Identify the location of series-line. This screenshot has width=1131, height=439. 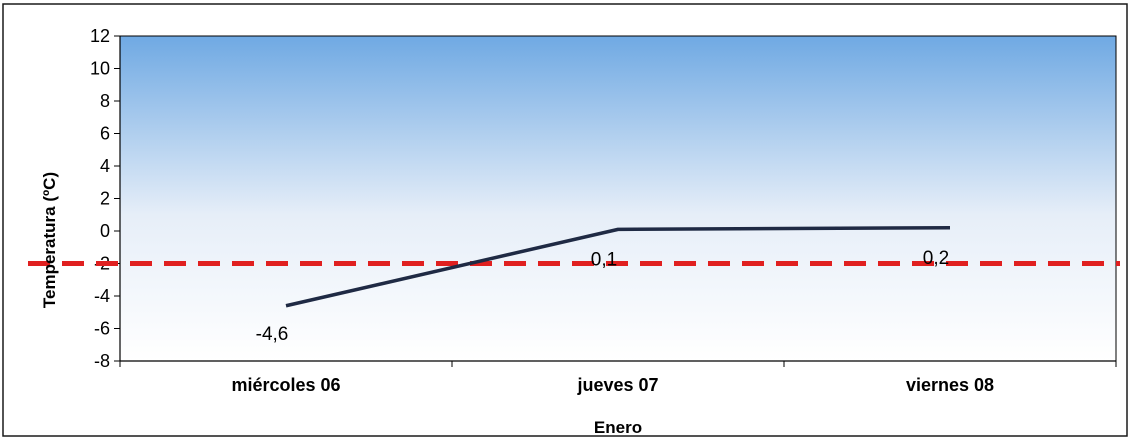
(618, 267).